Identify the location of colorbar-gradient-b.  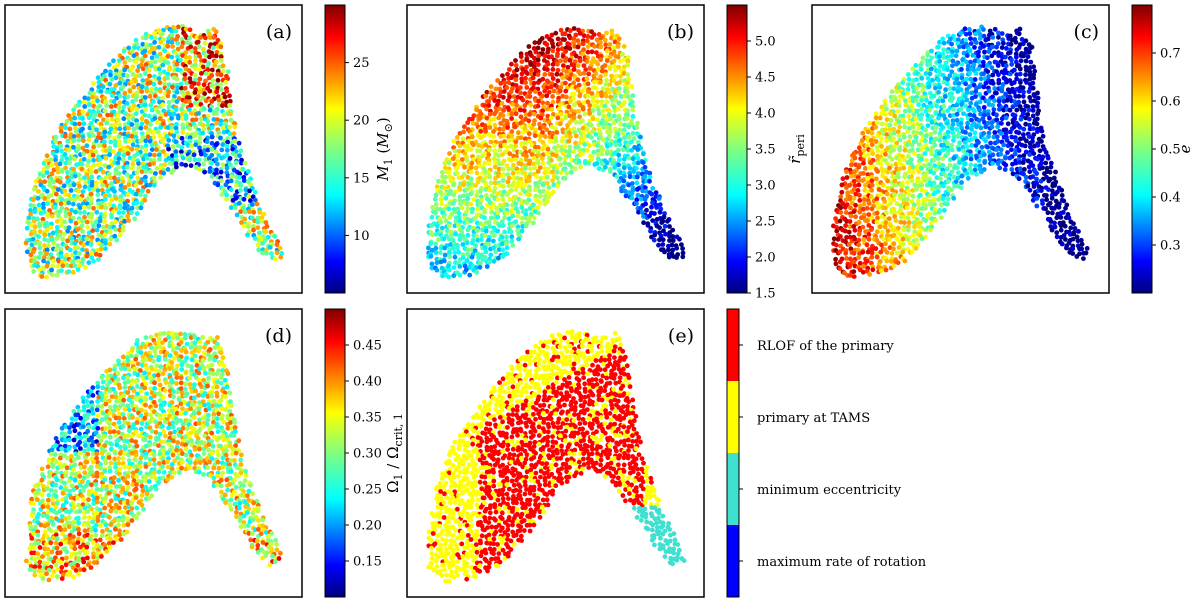
(737, 149).